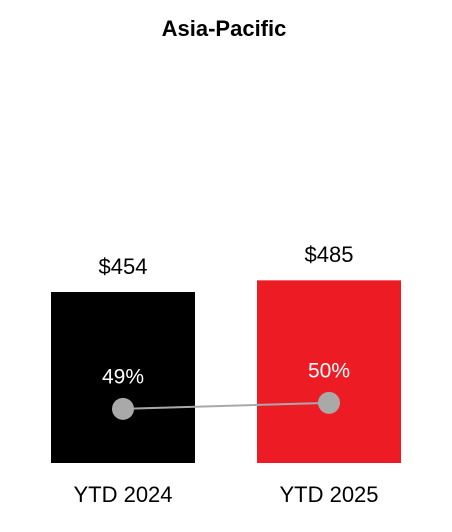 This screenshot has height=532, width=452. What do you see at coordinates (123, 266) in the screenshot?
I see `bar-value-label: $454` at bounding box center [123, 266].